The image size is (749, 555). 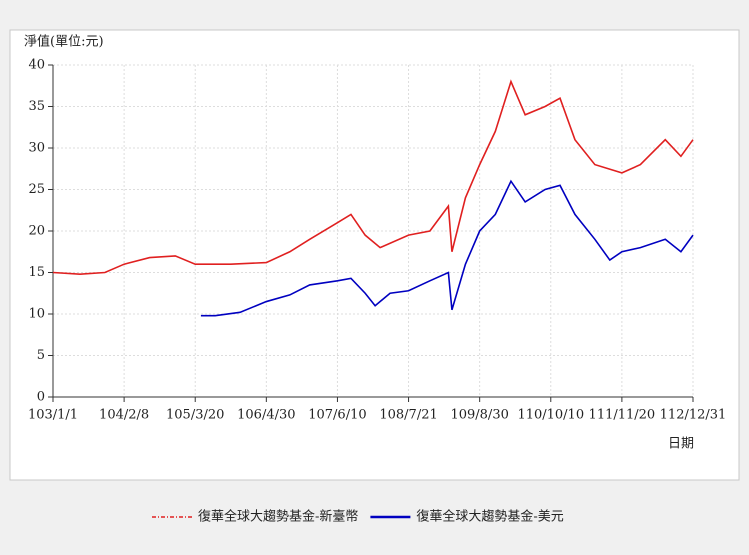 What do you see at coordinates (489, 517) in the screenshot?
I see `legend-label: 復華全球大趨勢基金-美元` at bounding box center [489, 517].